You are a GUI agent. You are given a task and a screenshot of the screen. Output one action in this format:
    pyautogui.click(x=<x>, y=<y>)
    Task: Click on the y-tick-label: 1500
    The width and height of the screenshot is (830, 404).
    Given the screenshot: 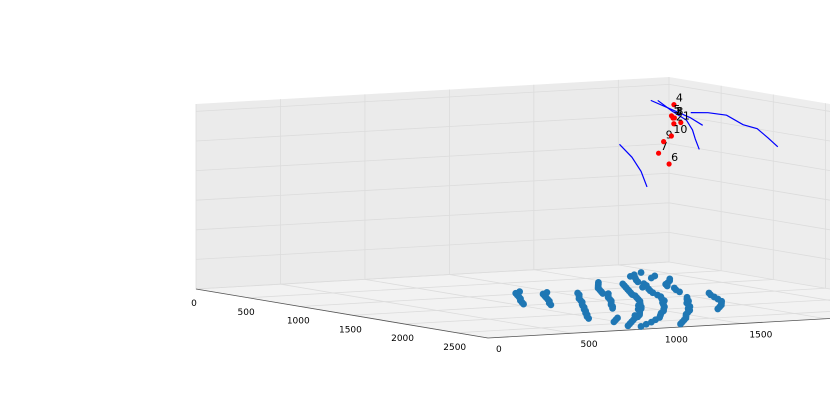 What is the action you would take?
    pyautogui.click(x=760, y=336)
    